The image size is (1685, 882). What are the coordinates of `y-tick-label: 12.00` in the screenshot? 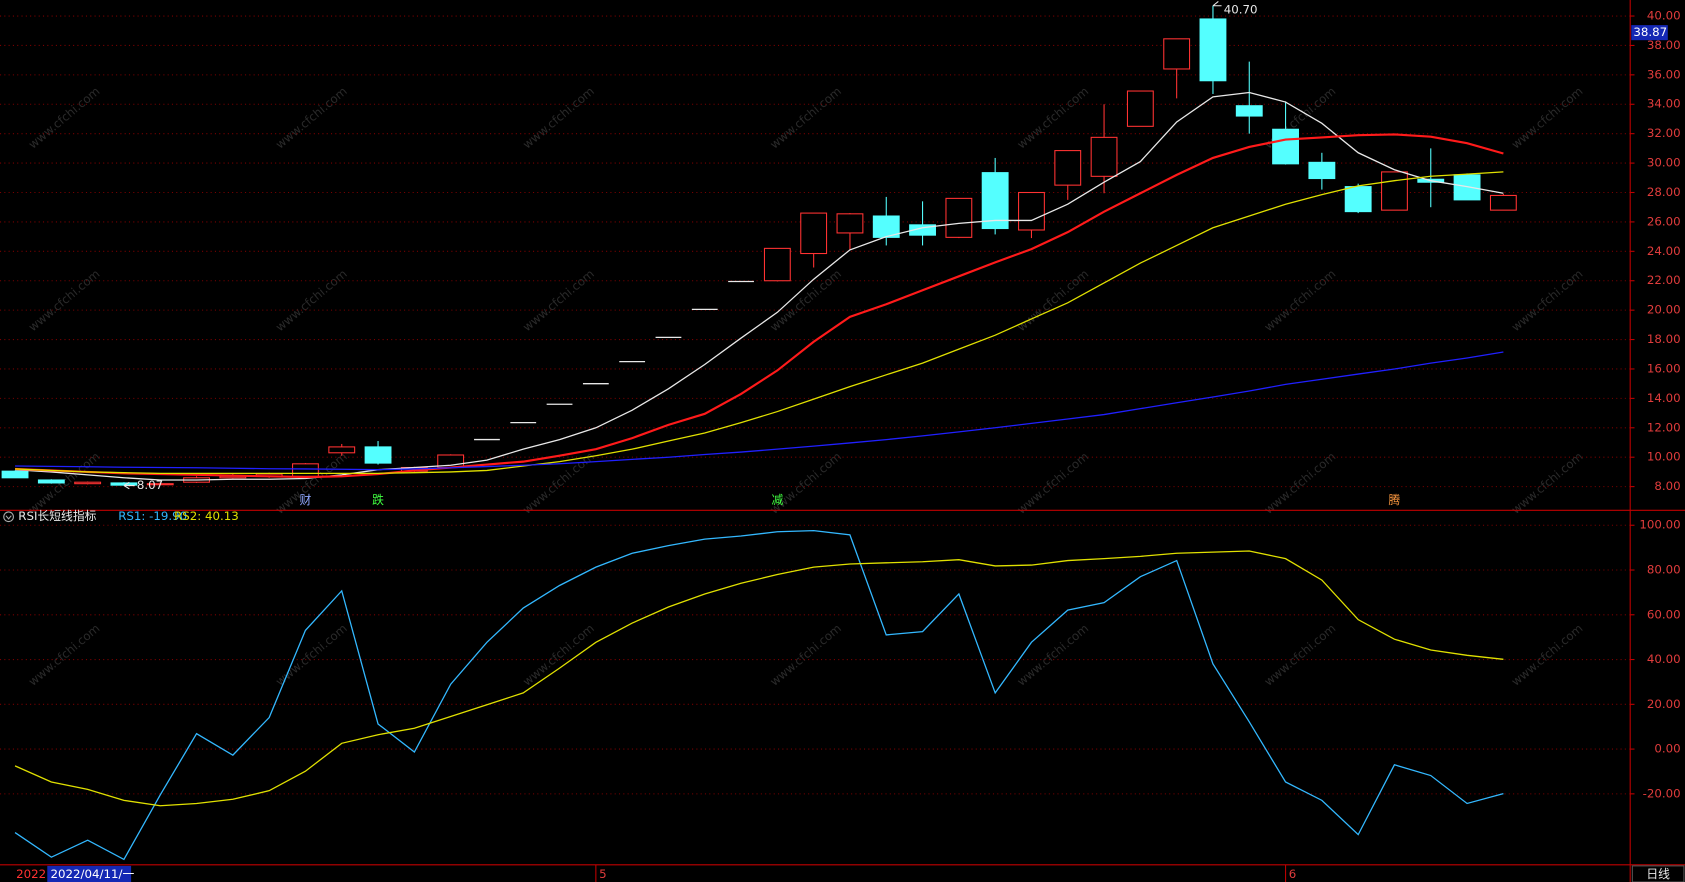 It's located at (1664, 427).